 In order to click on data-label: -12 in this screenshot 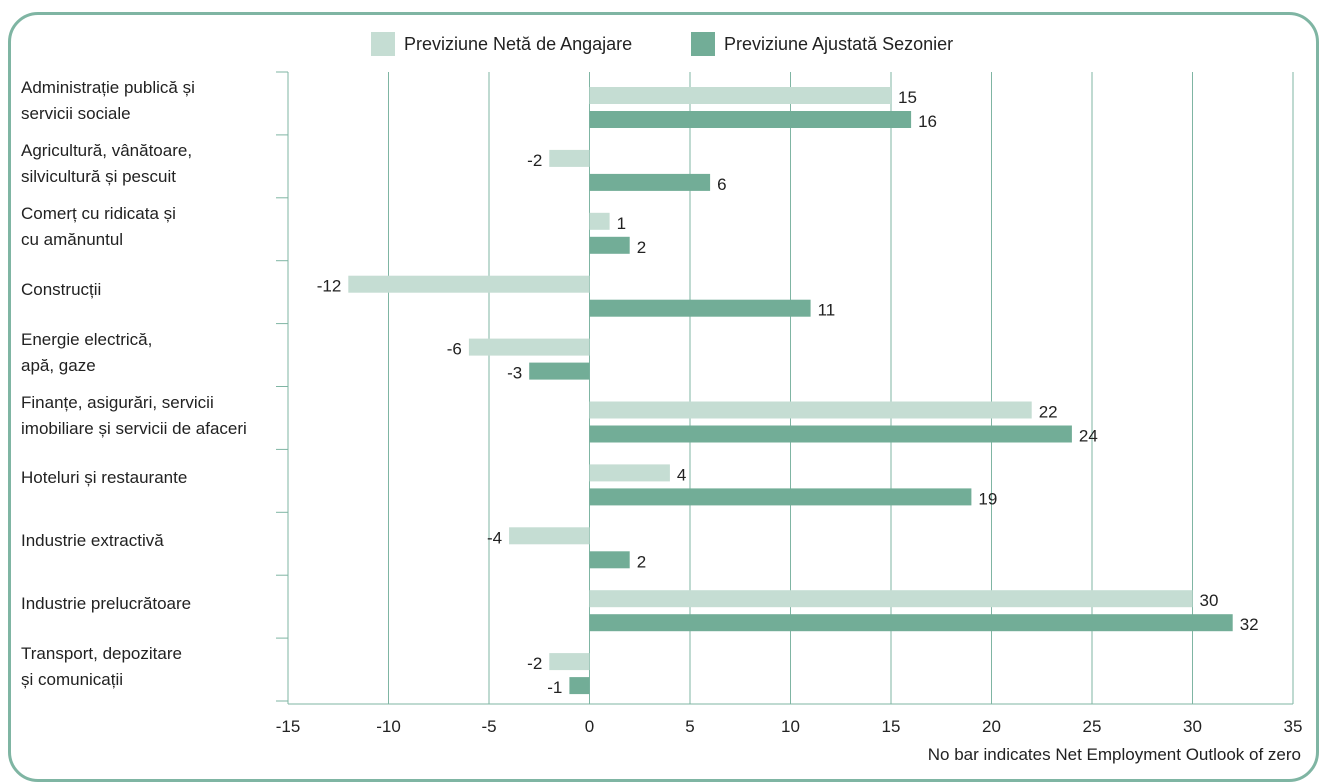, I will do `click(329, 286)`.